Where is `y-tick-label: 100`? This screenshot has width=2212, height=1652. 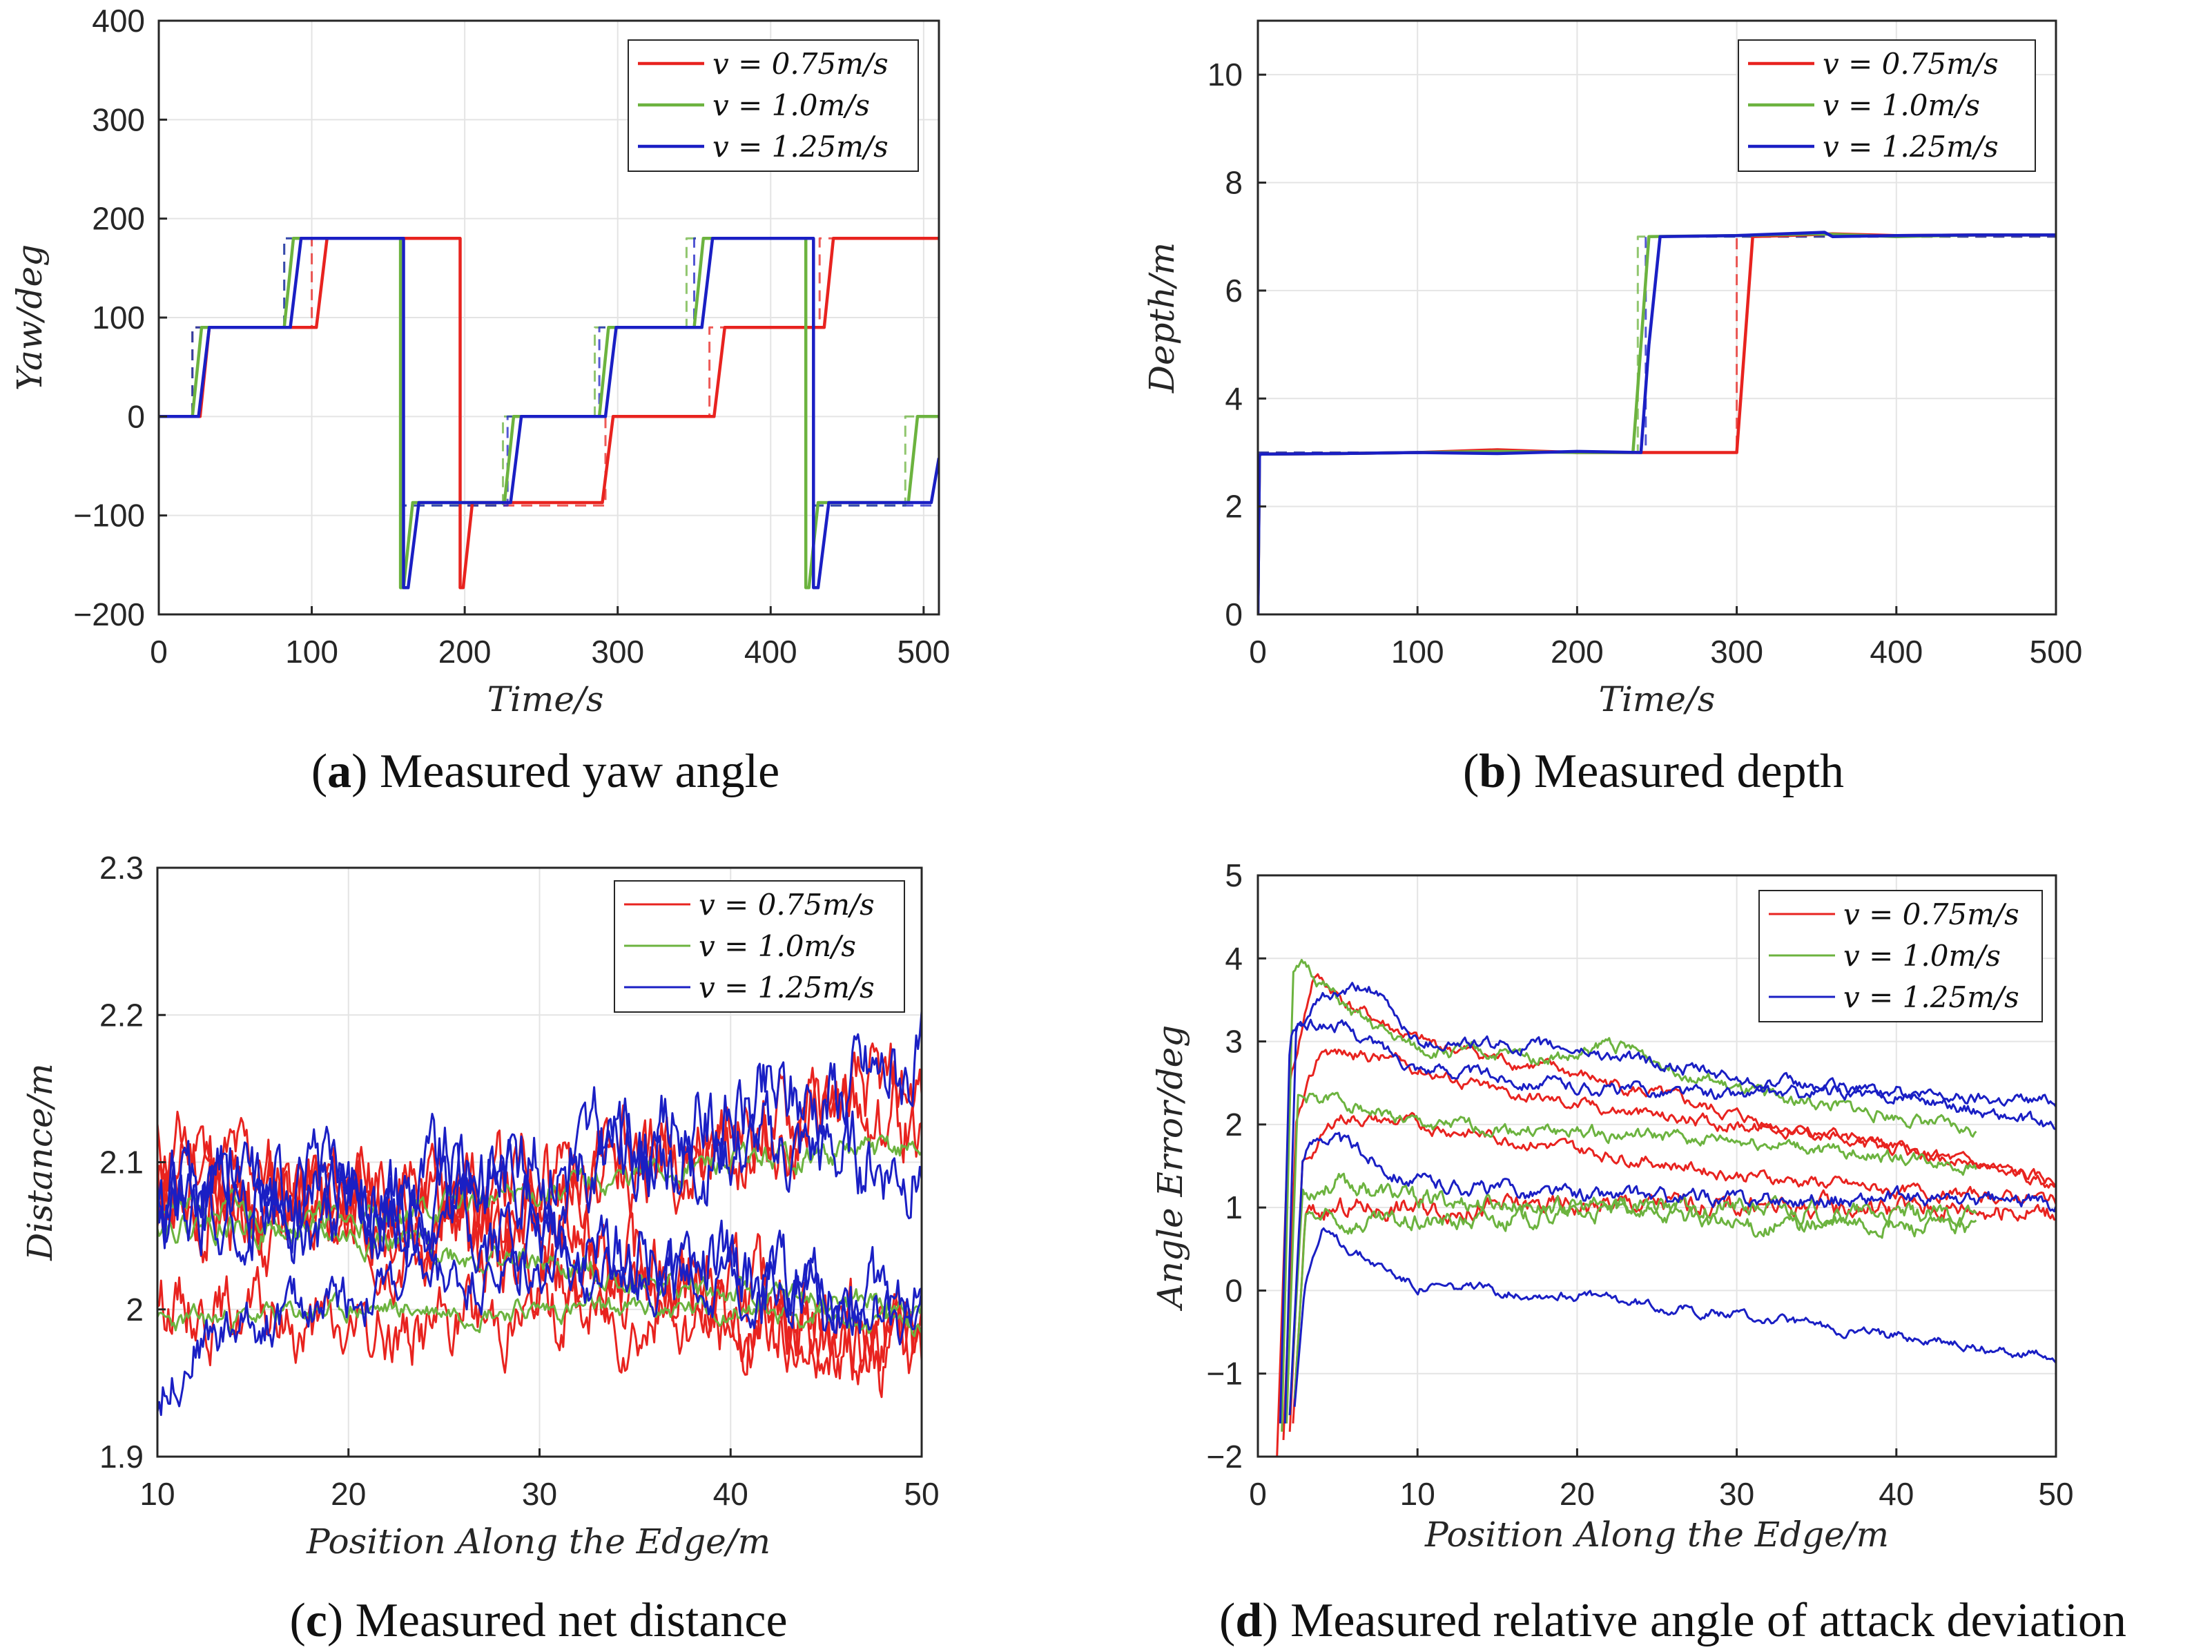
y-tick-label: 100 is located at coordinates (118, 318).